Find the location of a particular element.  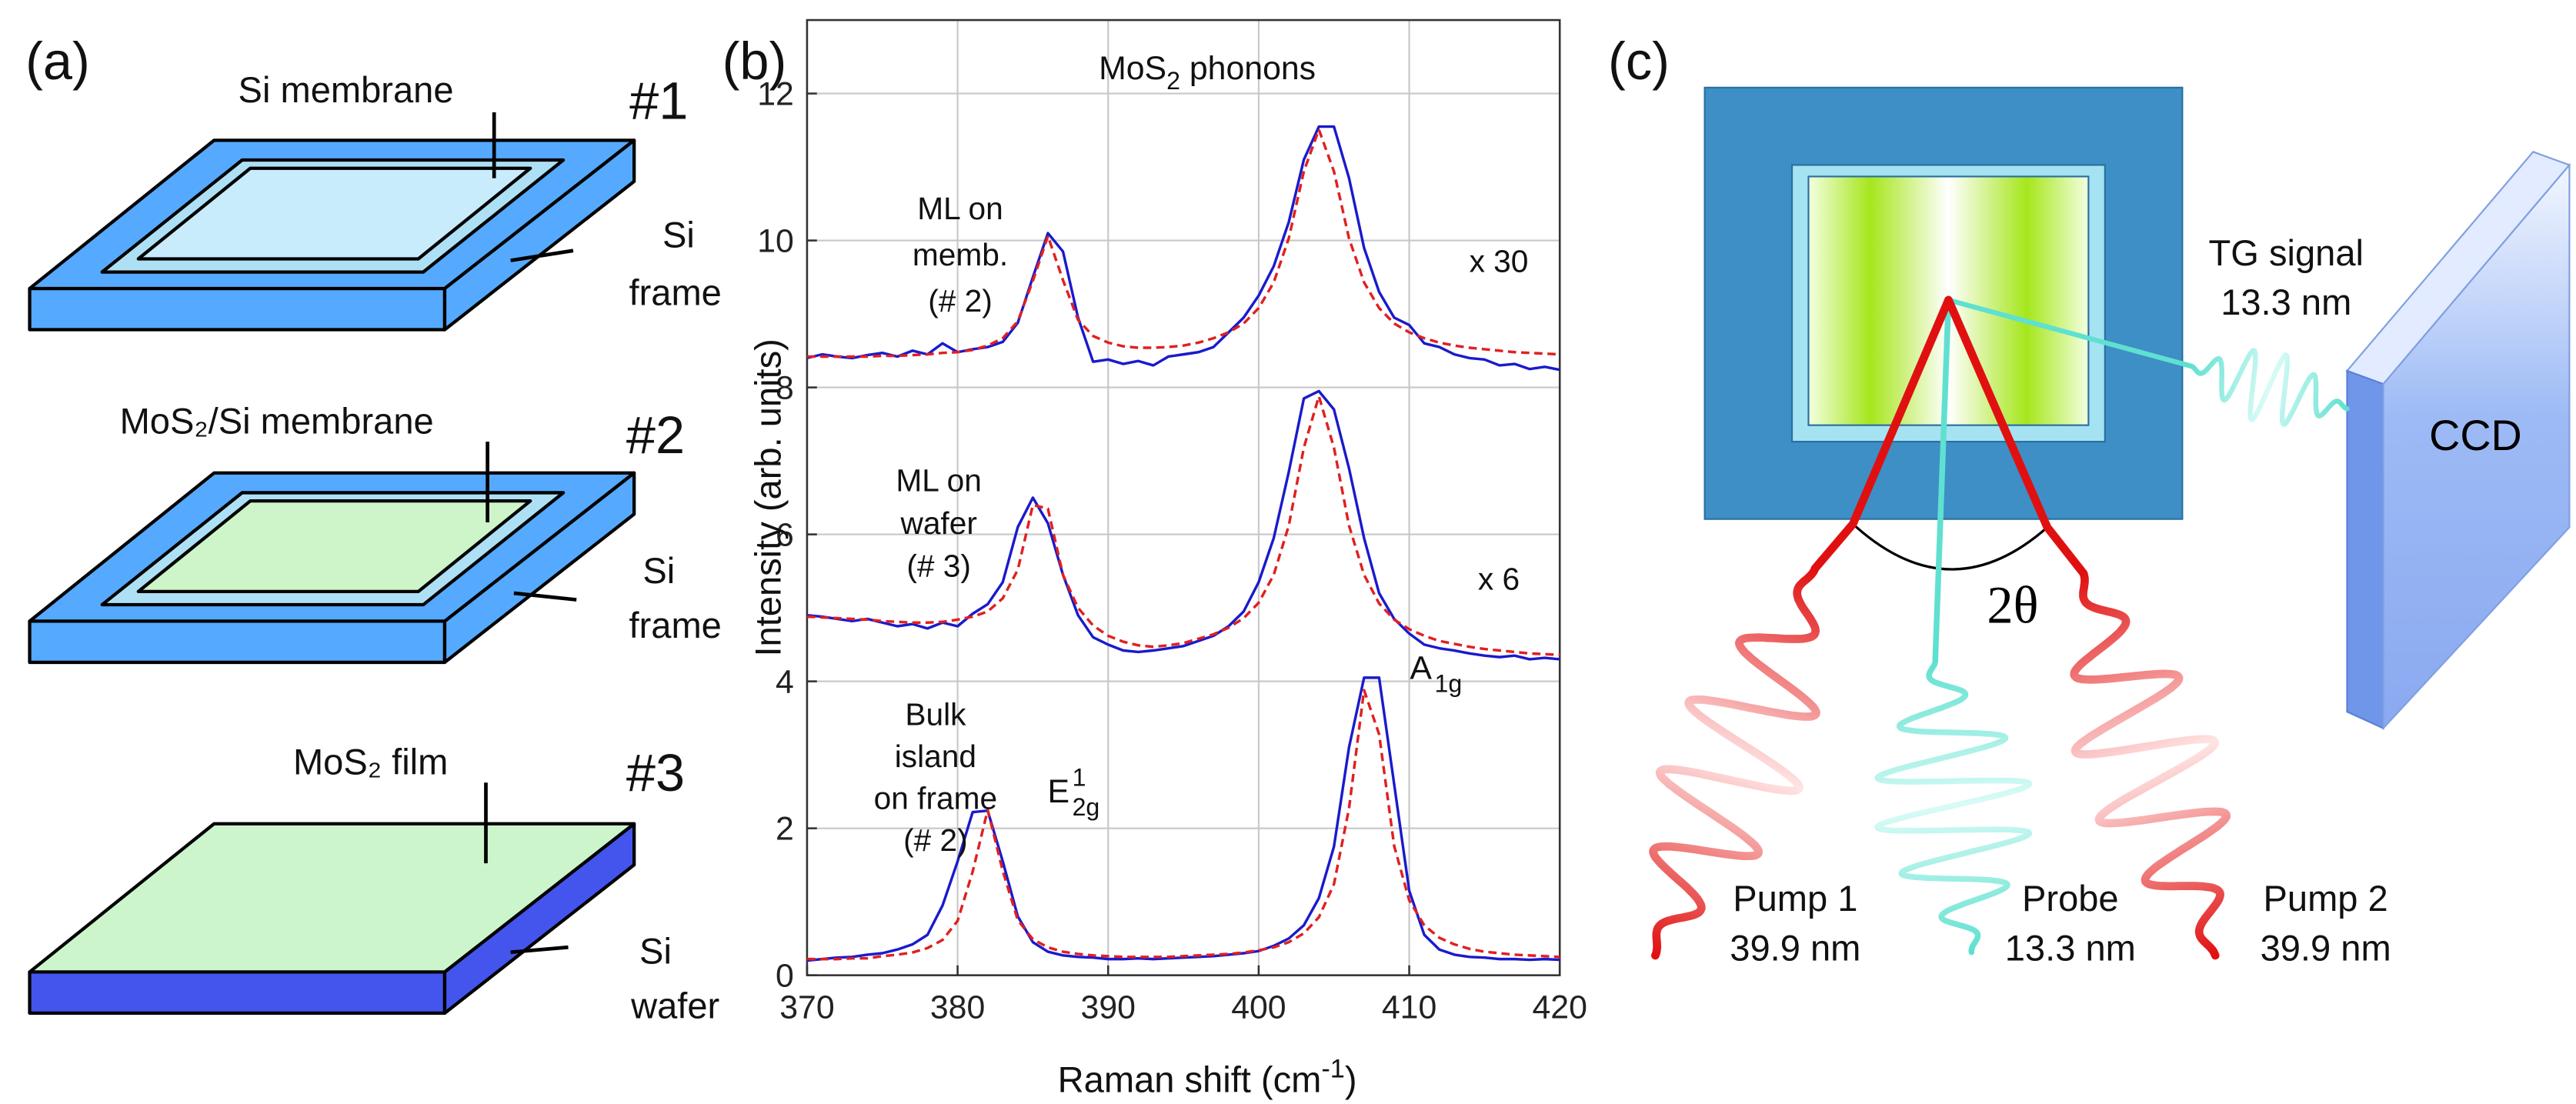

title-text: phonons is located at coordinates (1248, 68).